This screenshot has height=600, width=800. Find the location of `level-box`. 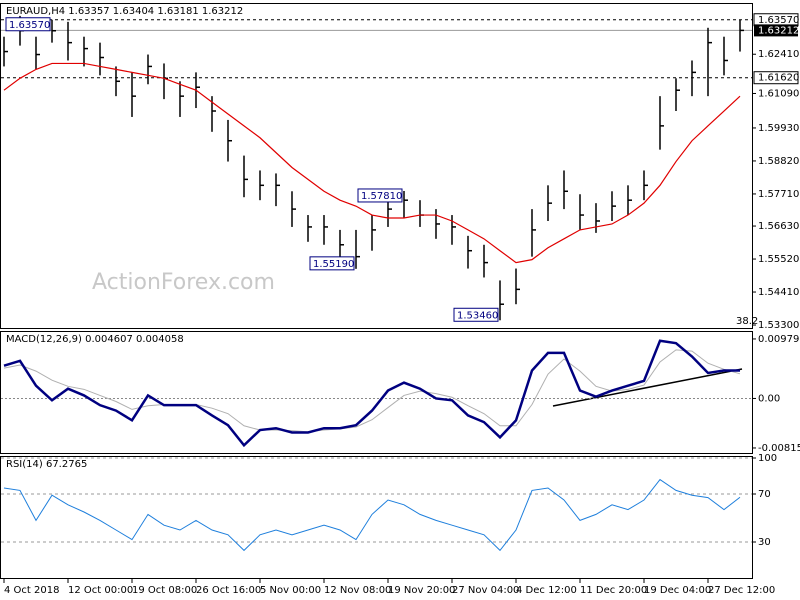

level-box is located at coordinates (776, 78).